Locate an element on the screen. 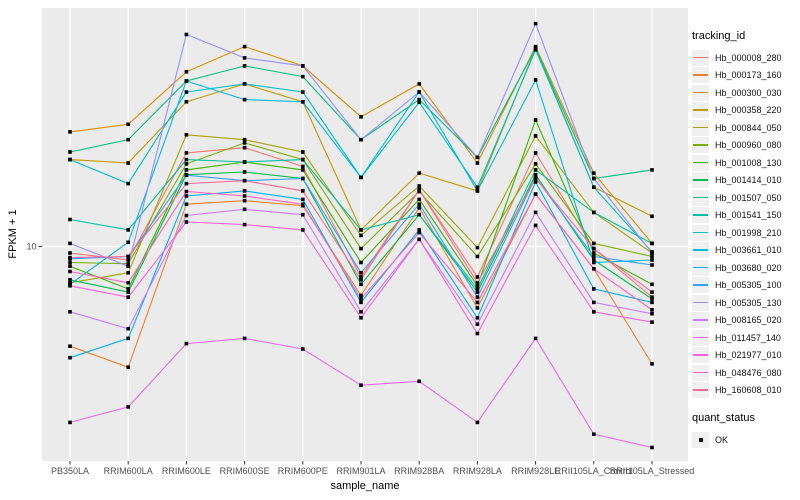  x-tick-label: RRIM928LA is located at coordinates (477, 471).